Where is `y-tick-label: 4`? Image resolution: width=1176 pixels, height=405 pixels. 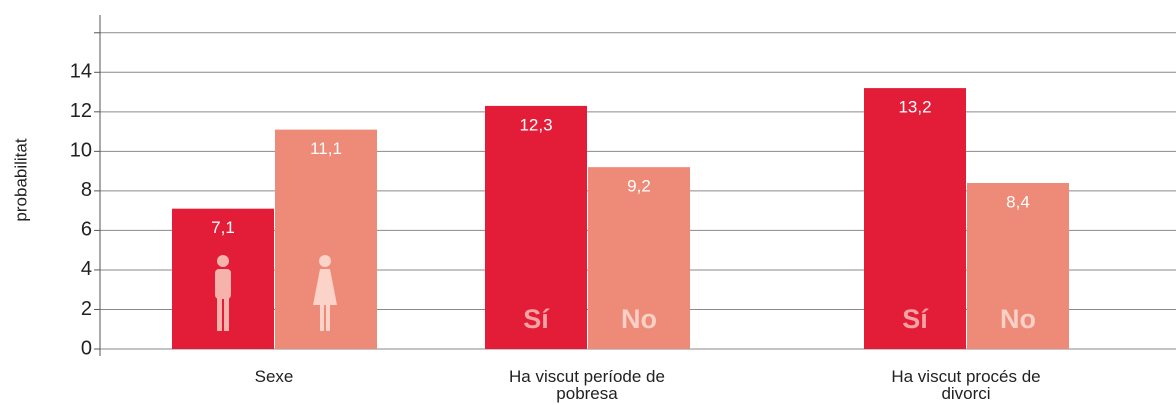
y-tick-label: 4 is located at coordinates (86, 269).